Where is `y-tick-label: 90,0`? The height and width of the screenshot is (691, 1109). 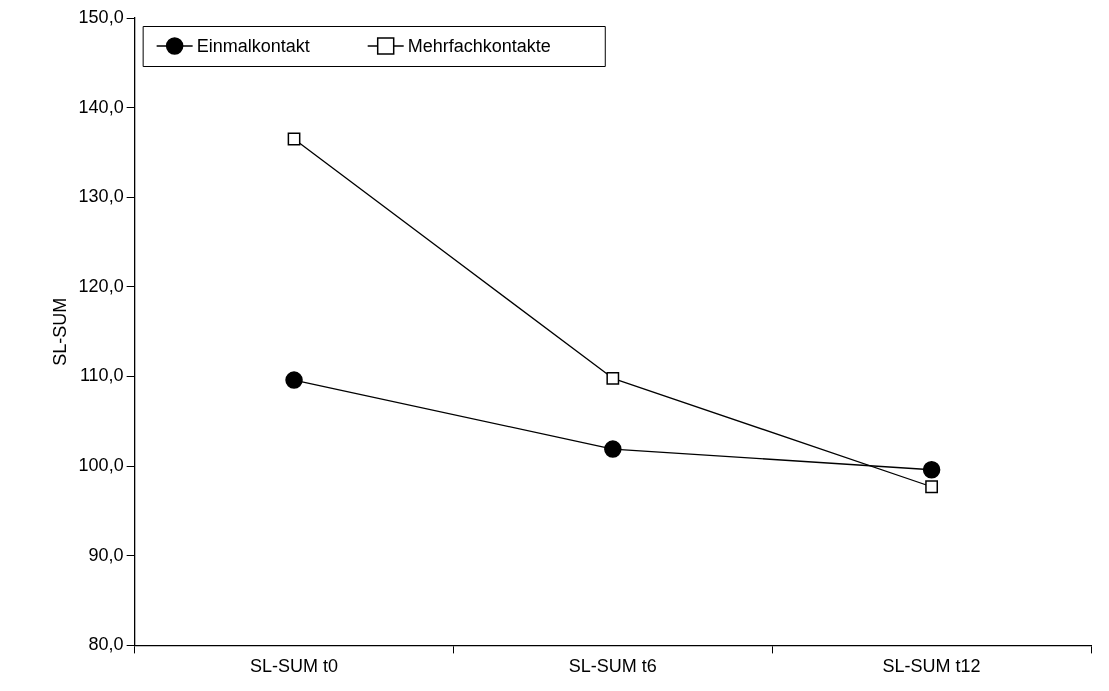 y-tick-label: 90,0 is located at coordinates (106, 554).